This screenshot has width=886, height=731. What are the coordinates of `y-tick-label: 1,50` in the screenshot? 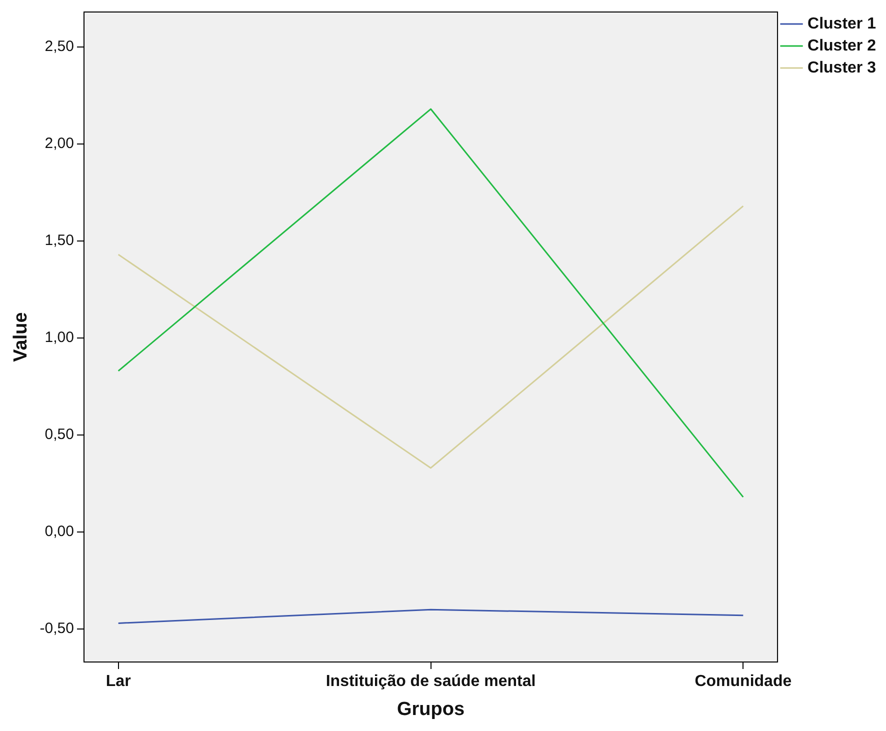 It's located at (59, 241).